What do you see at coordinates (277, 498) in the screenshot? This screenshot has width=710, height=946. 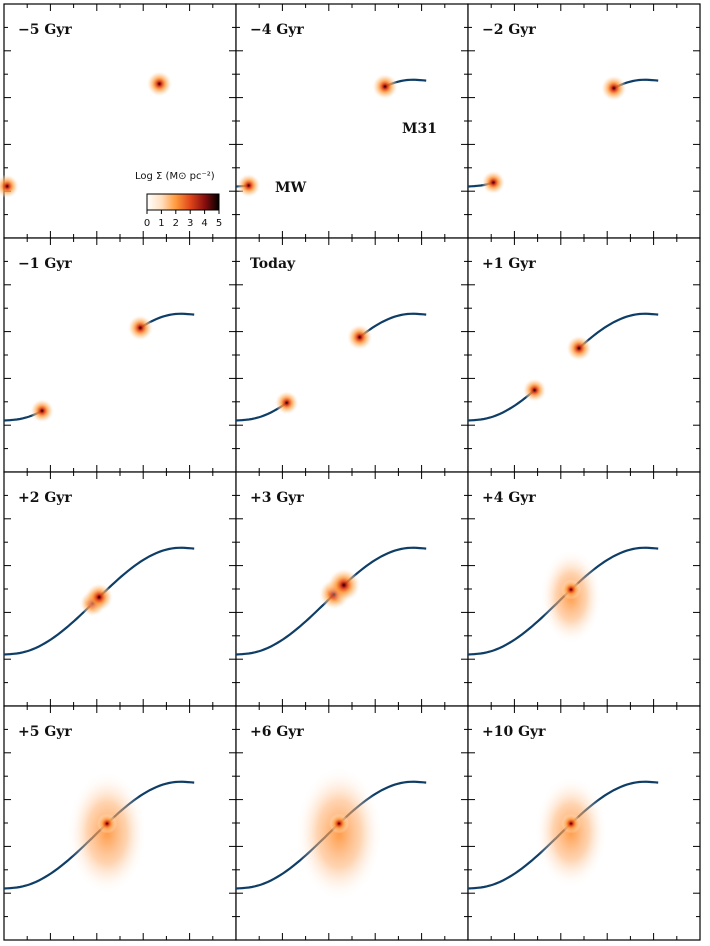 I see `panel-time-label: +3 Gyr` at bounding box center [277, 498].